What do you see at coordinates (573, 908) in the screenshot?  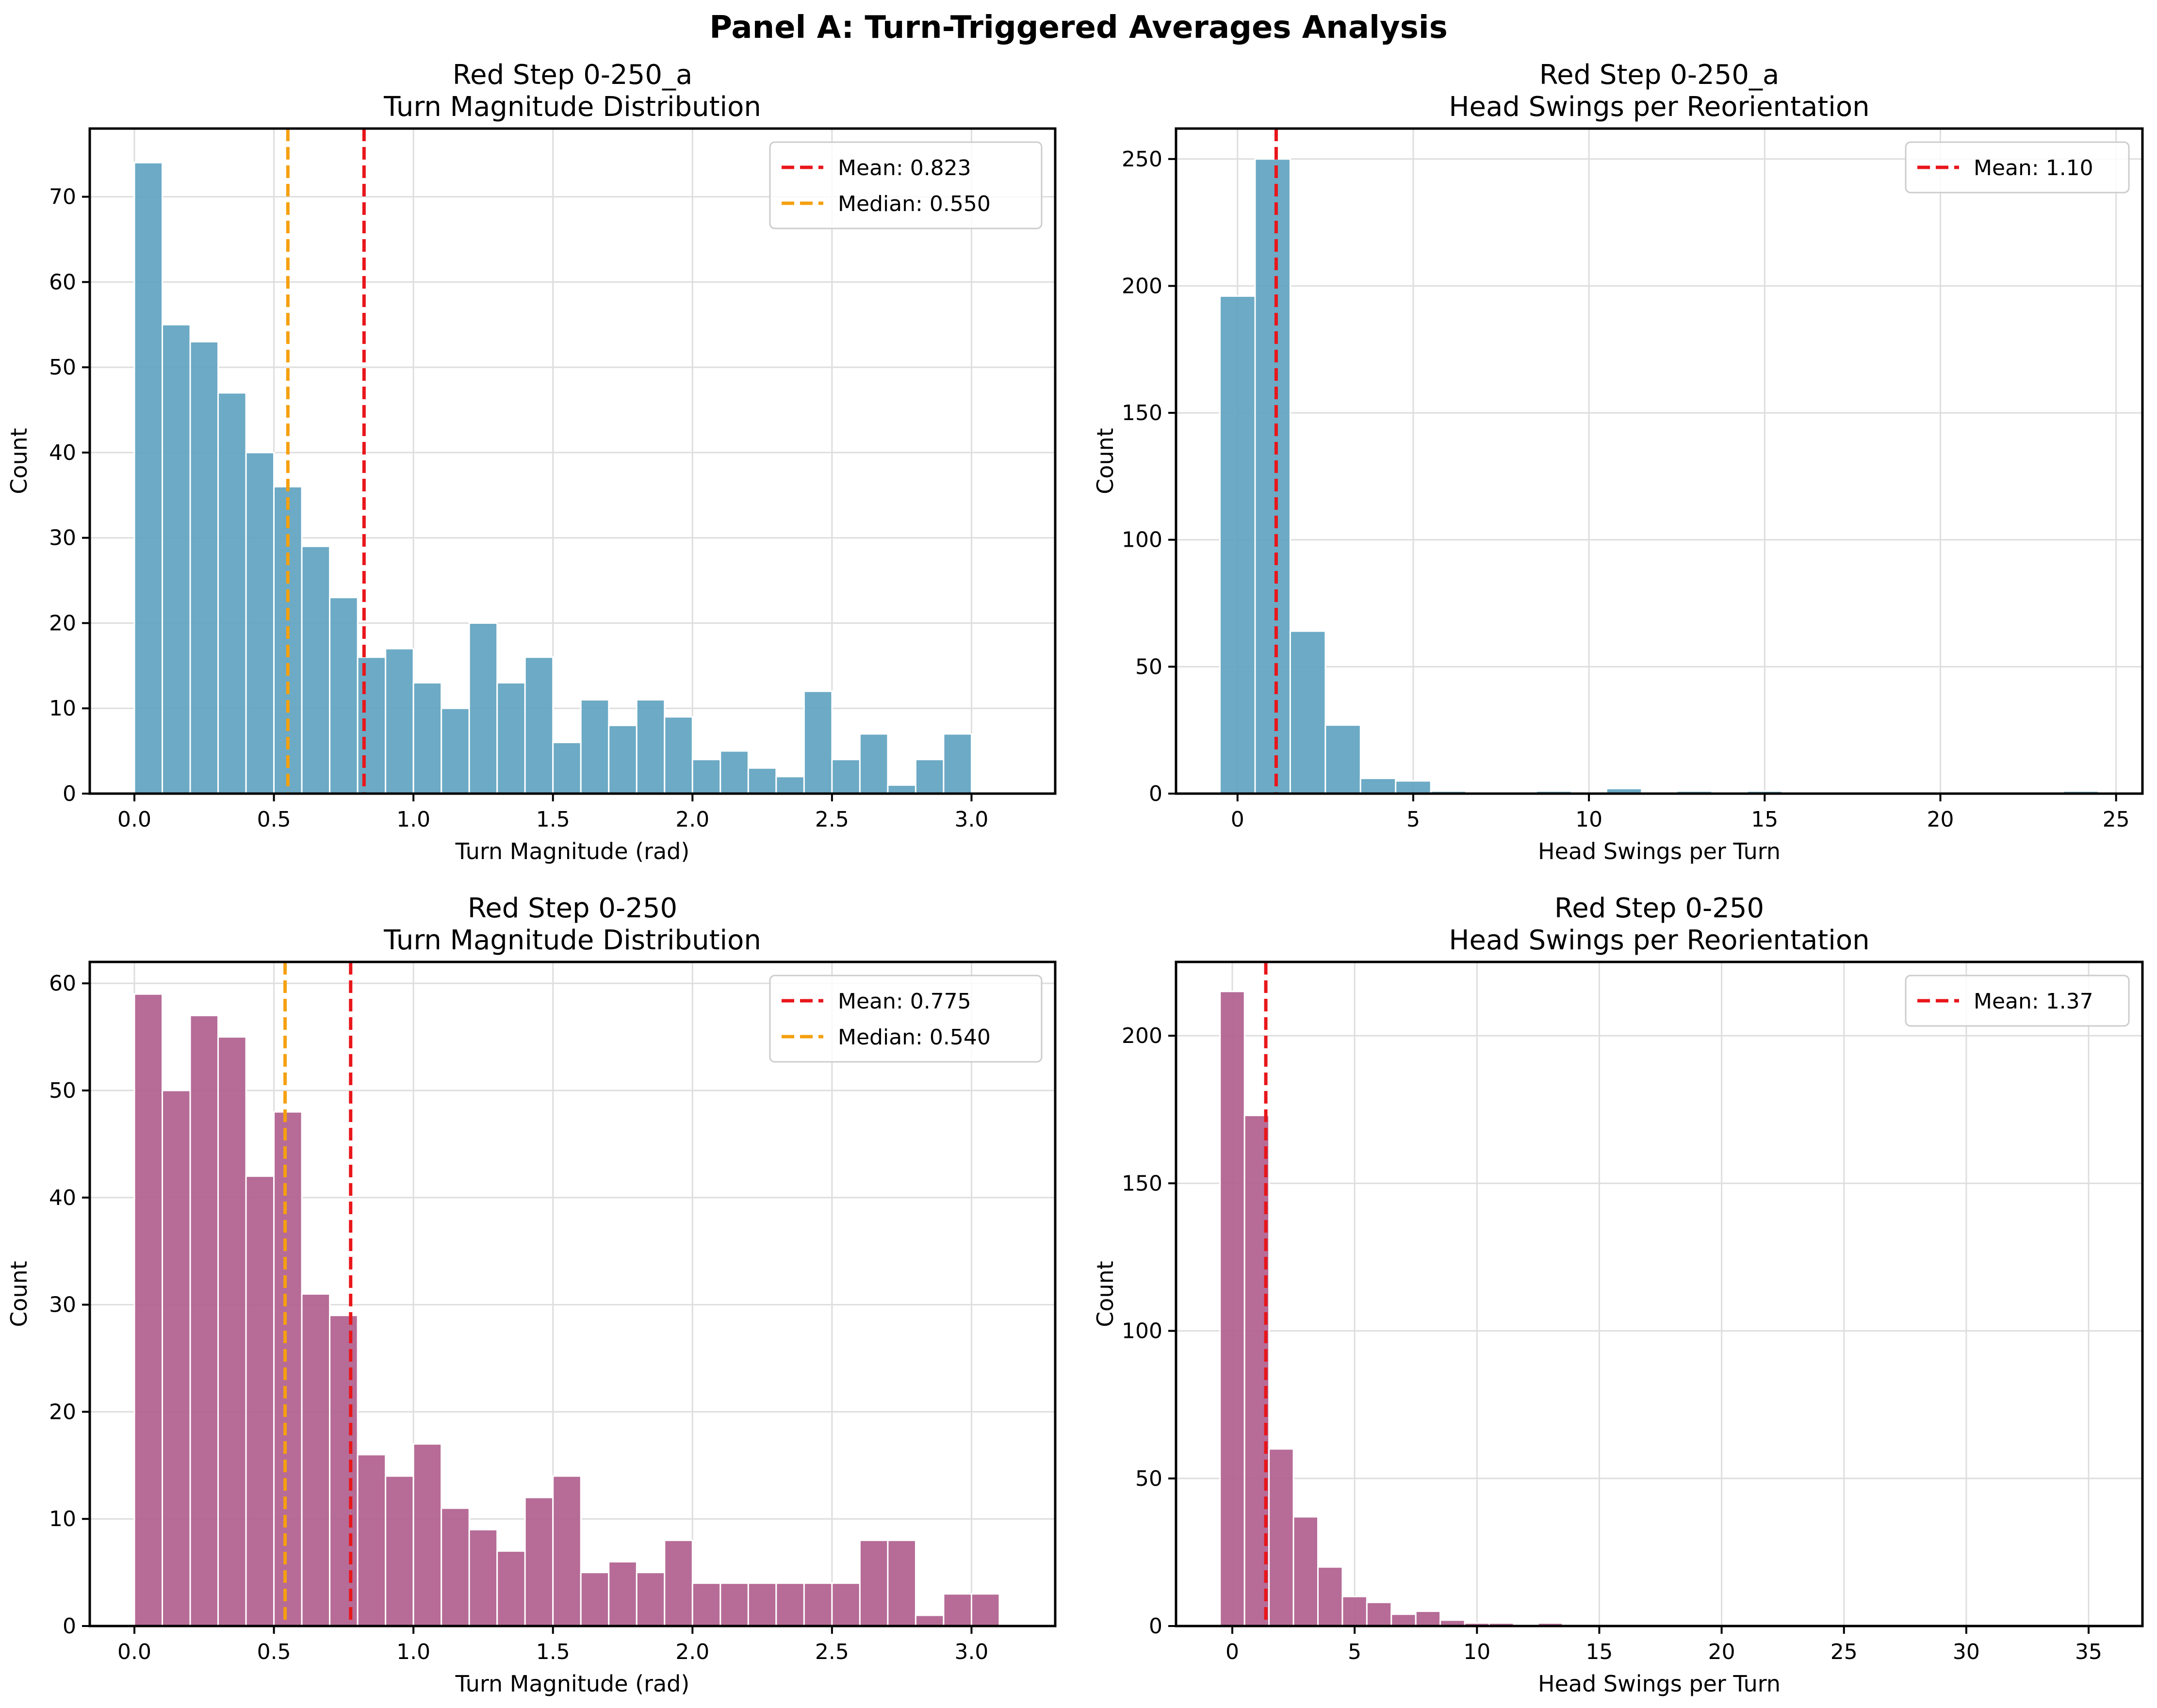 I see `chart-title-line: Red Step 0-250` at bounding box center [573, 908].